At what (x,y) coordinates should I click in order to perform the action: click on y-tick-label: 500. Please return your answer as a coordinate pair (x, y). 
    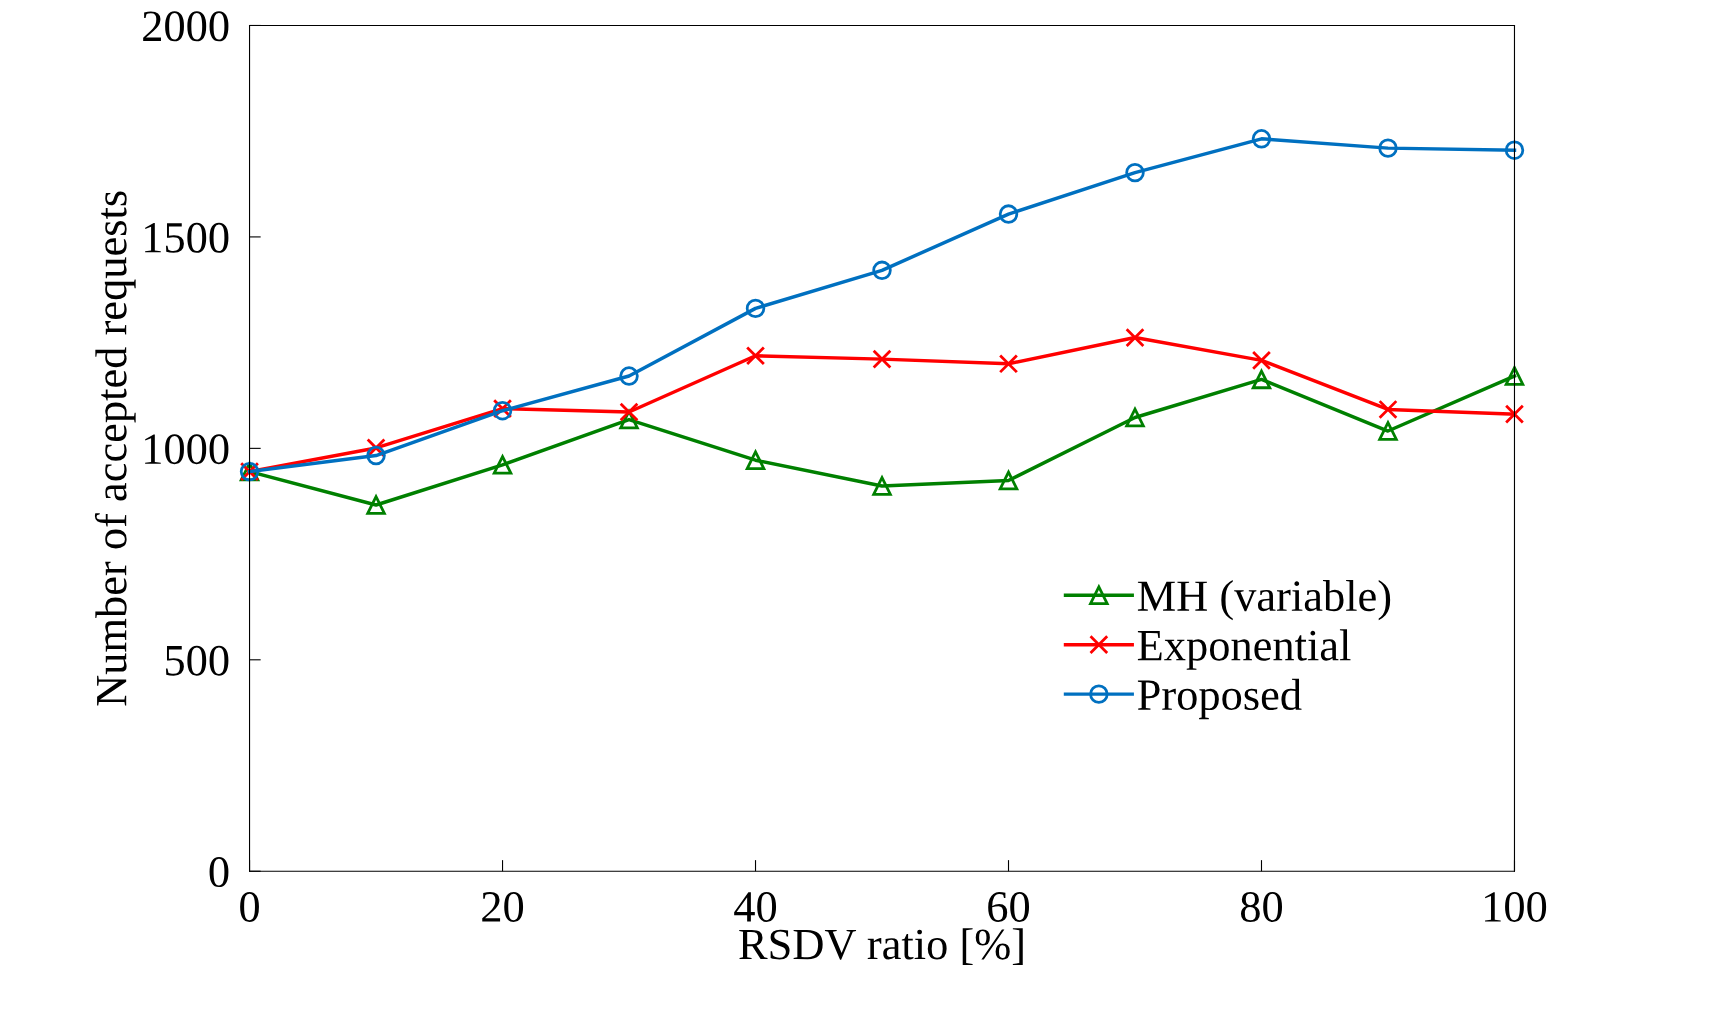
    Looking at the image, I should click on (197, 660).